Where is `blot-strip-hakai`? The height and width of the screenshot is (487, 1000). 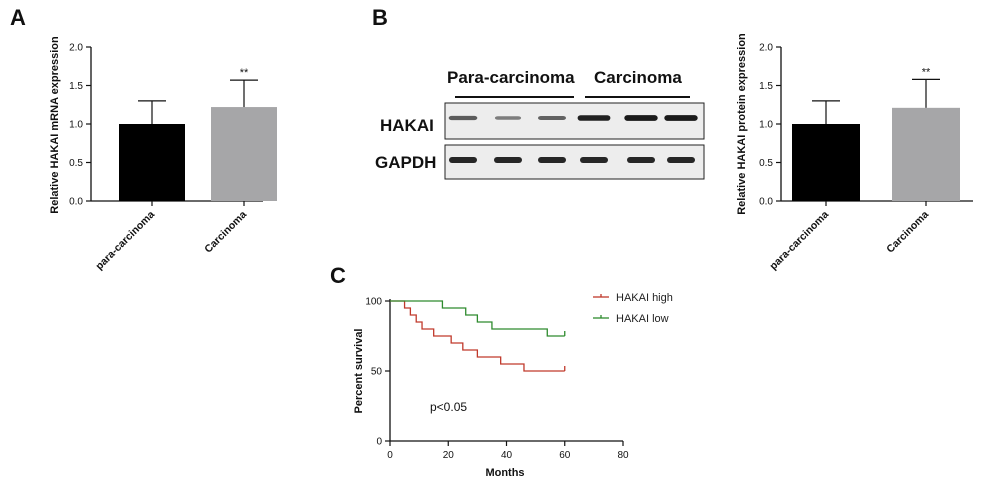 blot-strip-hakai is located at coordinates (574, 121).